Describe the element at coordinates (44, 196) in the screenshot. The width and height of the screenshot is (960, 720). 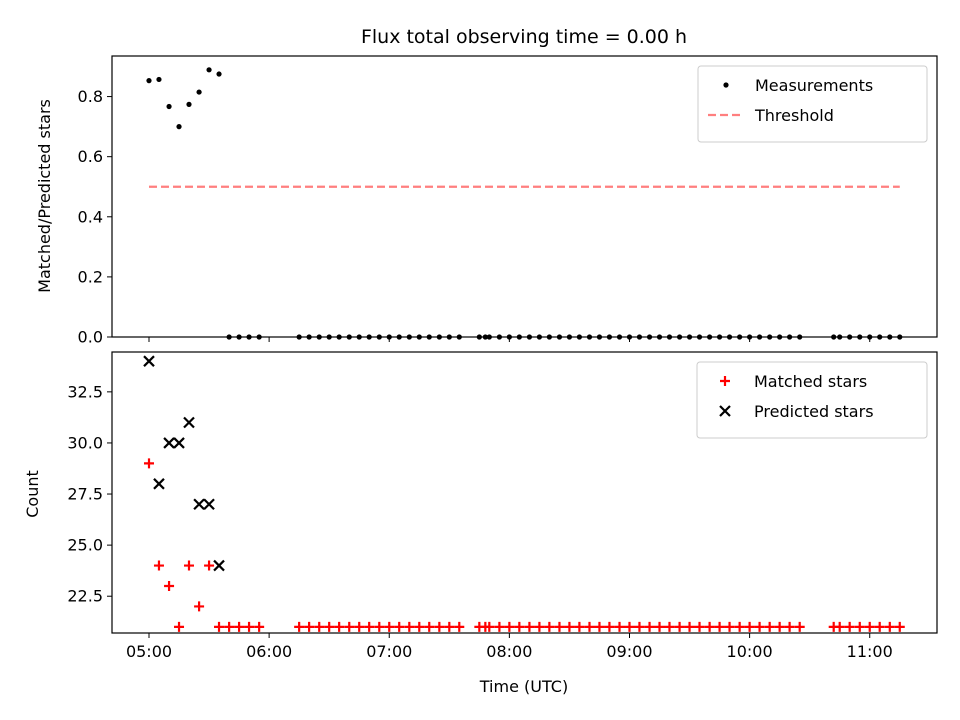
I see `top-chart-ylabel: Matched/Predicted stars` at that location.